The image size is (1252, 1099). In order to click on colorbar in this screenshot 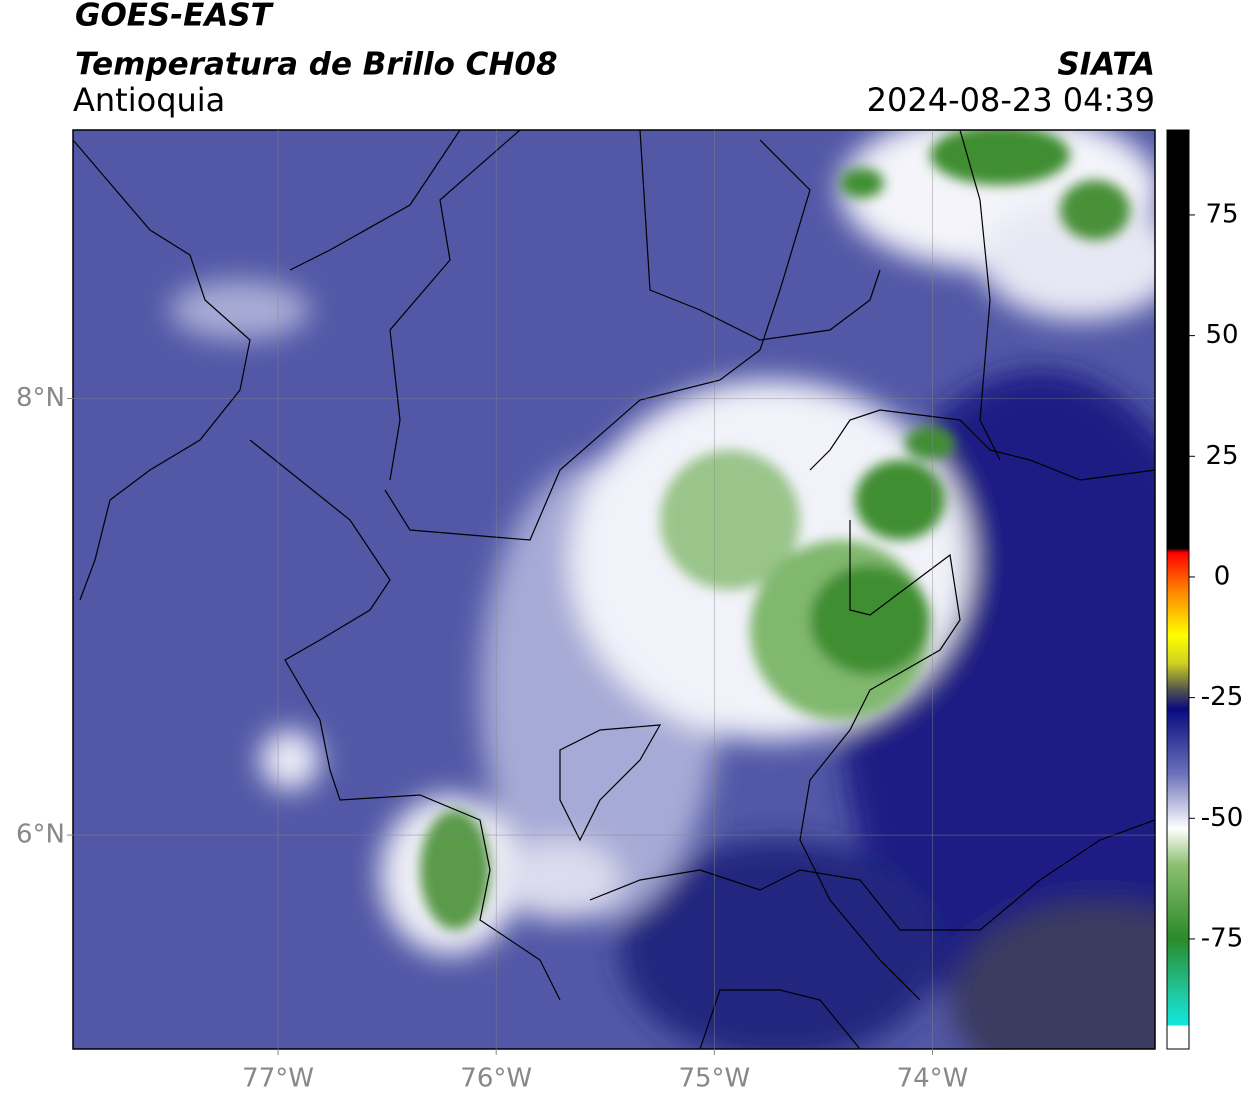, I will do `click(1178, 589)`.